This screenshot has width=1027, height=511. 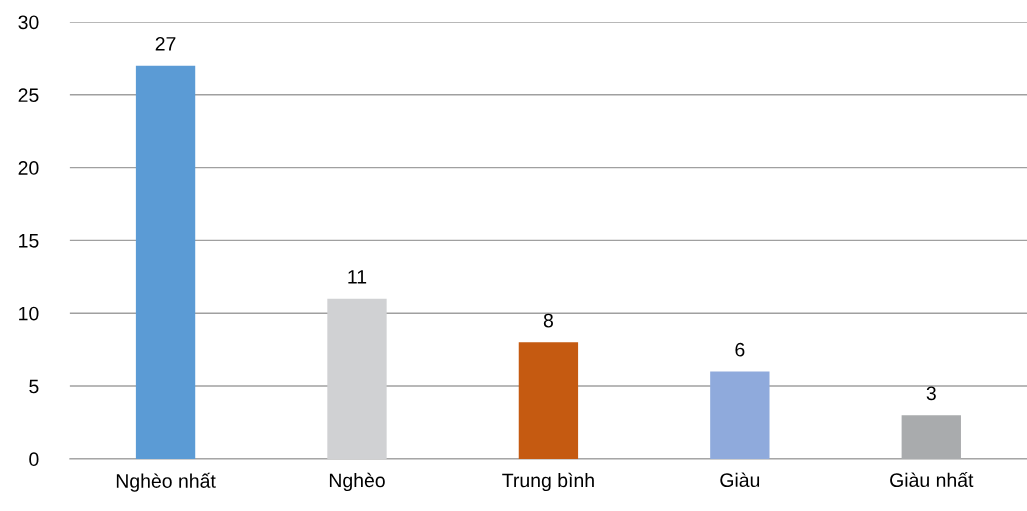 What do you see at coordinates (34, 459) in the screenshot?
I see `y-tick-label: 0` at bounding box center [34, 459].